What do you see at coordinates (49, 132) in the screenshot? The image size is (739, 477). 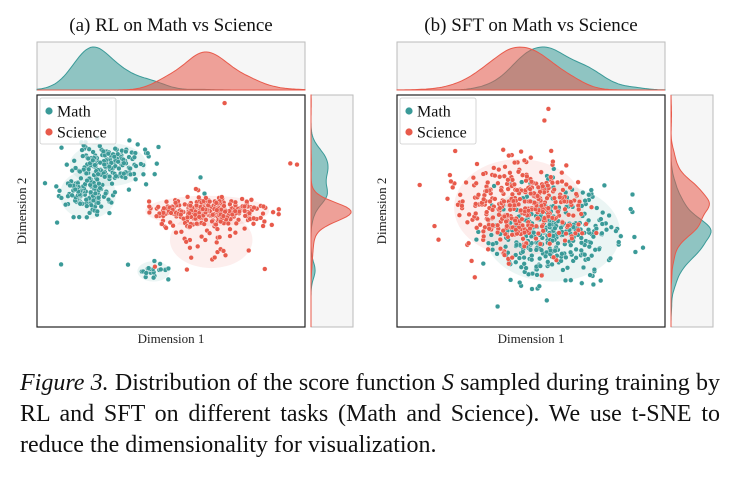 I see `legend-marker-science` at bounding box center [49, 132].